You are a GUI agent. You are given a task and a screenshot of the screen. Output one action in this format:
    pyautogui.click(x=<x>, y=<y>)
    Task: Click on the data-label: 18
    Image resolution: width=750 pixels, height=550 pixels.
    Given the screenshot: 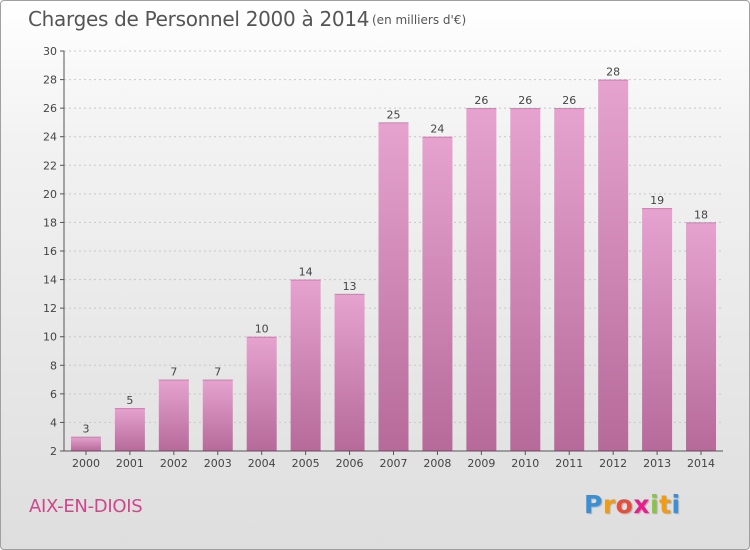 What is the action you would take?
    pyautogui.click(x=701, y=214)
    